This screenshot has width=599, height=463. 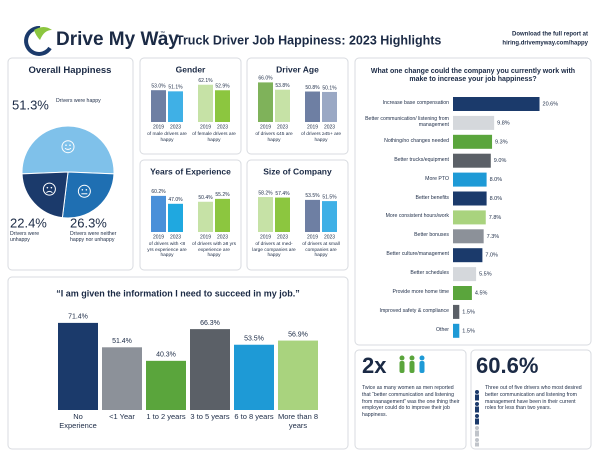 I want to click on y-tick-label: Better schedules, so click(x=429, y=273).